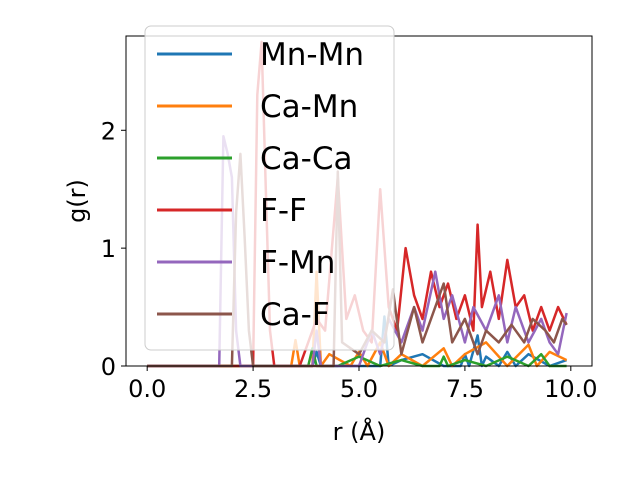  I want to click on x-tick-label: 10.0, so click(570, 389).